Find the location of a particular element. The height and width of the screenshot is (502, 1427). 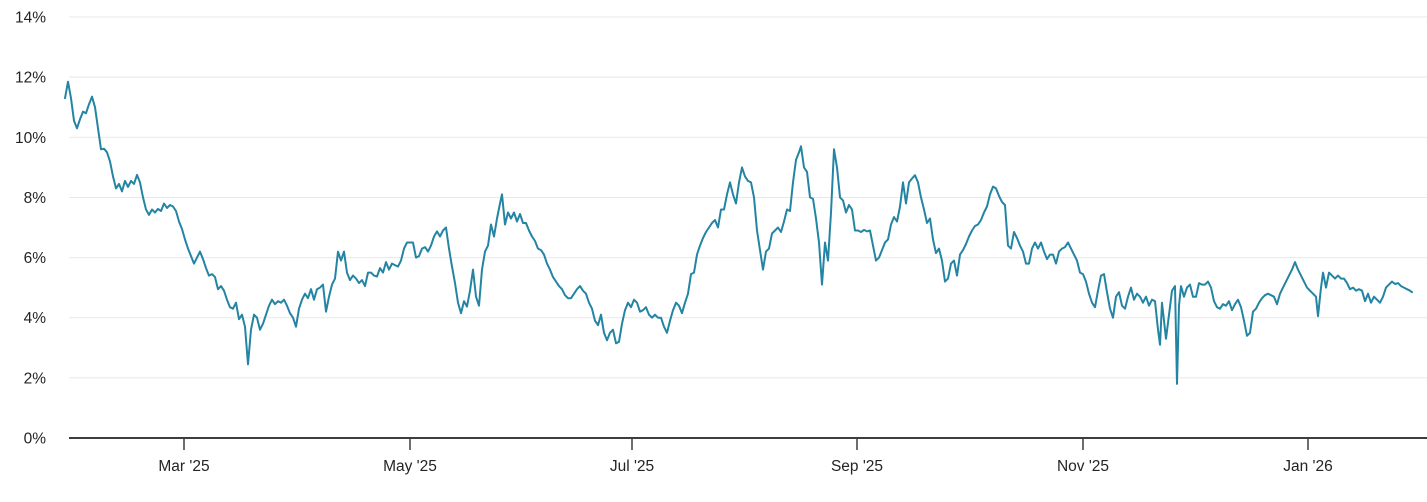

y-tick-label: 14% is located at coordinates (30, 18).